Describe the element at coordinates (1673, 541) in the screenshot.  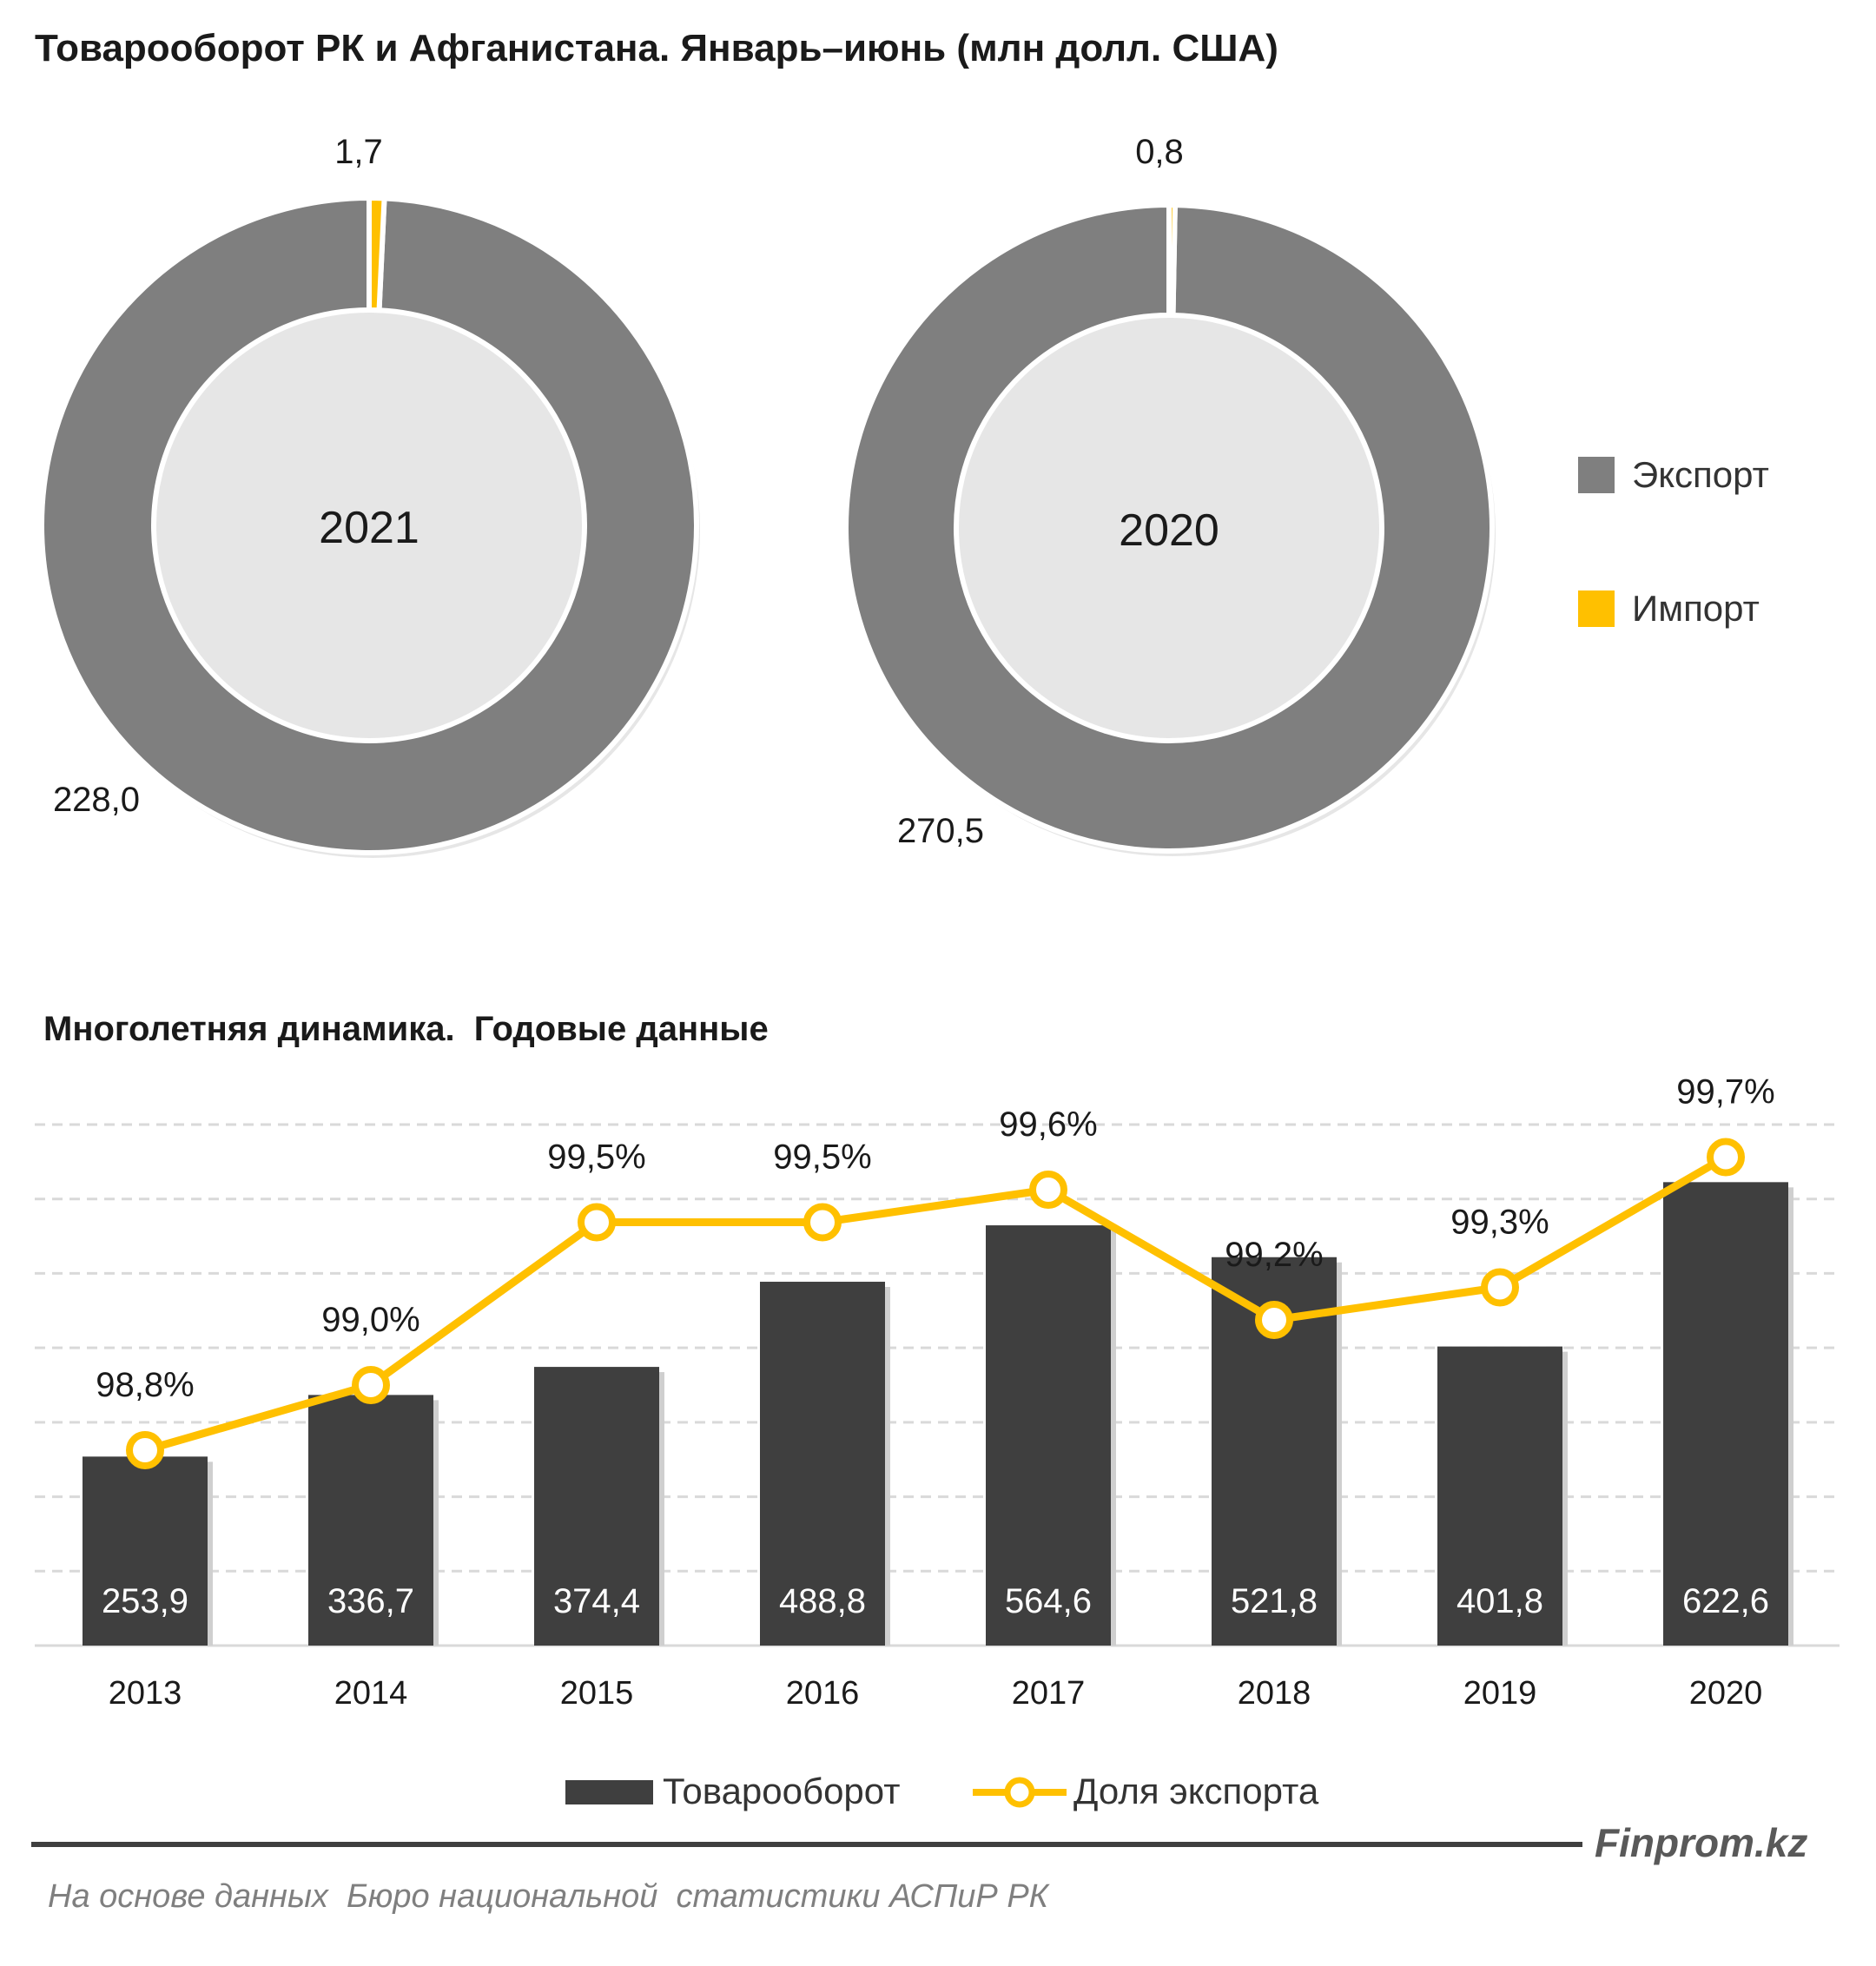
I see `donut-legend: Экспорт Импорт` at that location.